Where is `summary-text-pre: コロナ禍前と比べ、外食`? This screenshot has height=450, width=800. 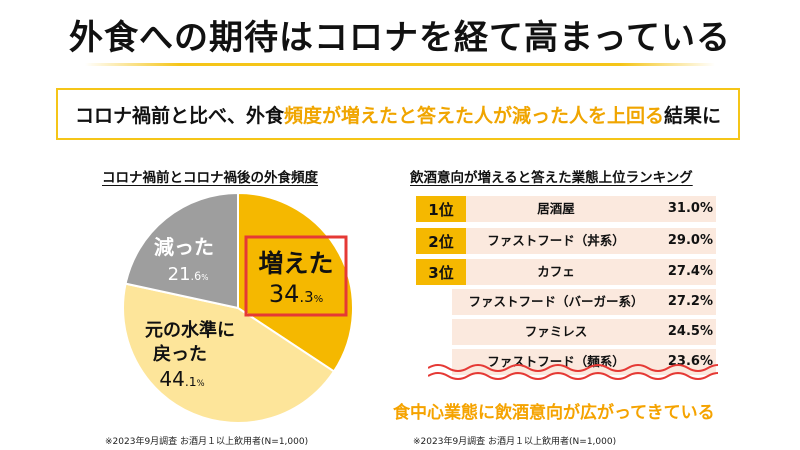 summary-text-pre: コロナ禍前と比べ、外食 is located at coordinates (179, 115).